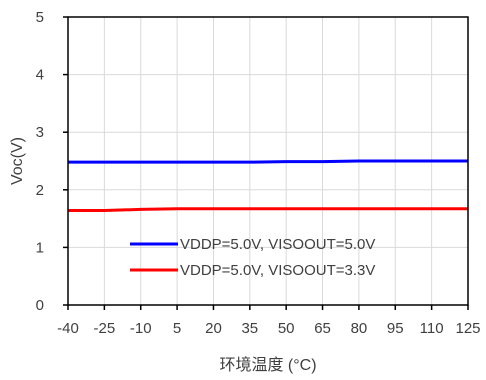 The image size is (486, 380). I want to click on y-tick-label: 0, so click(40, 305).